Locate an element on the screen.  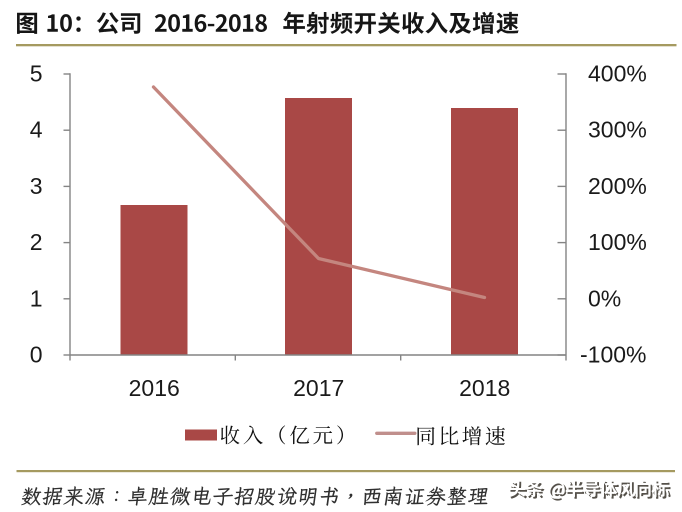
svg-text: 2018 is located at coordinates (484, 388).